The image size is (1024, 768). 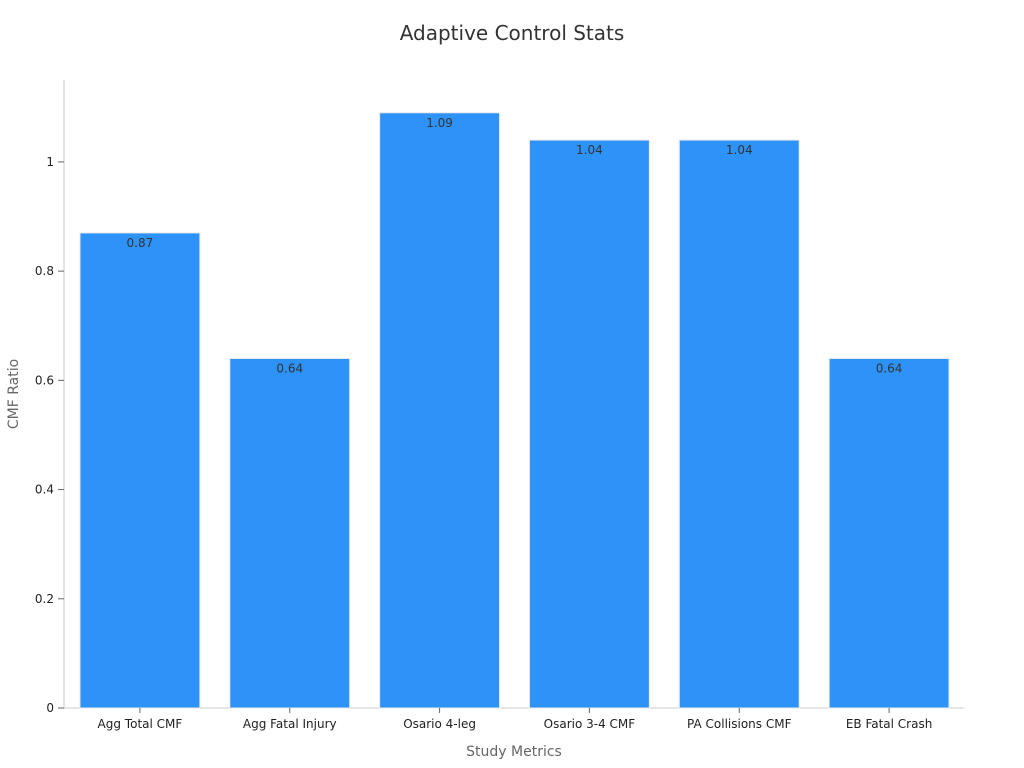 I want to click on y-tick-label: 1, so click(x=50, y=162).